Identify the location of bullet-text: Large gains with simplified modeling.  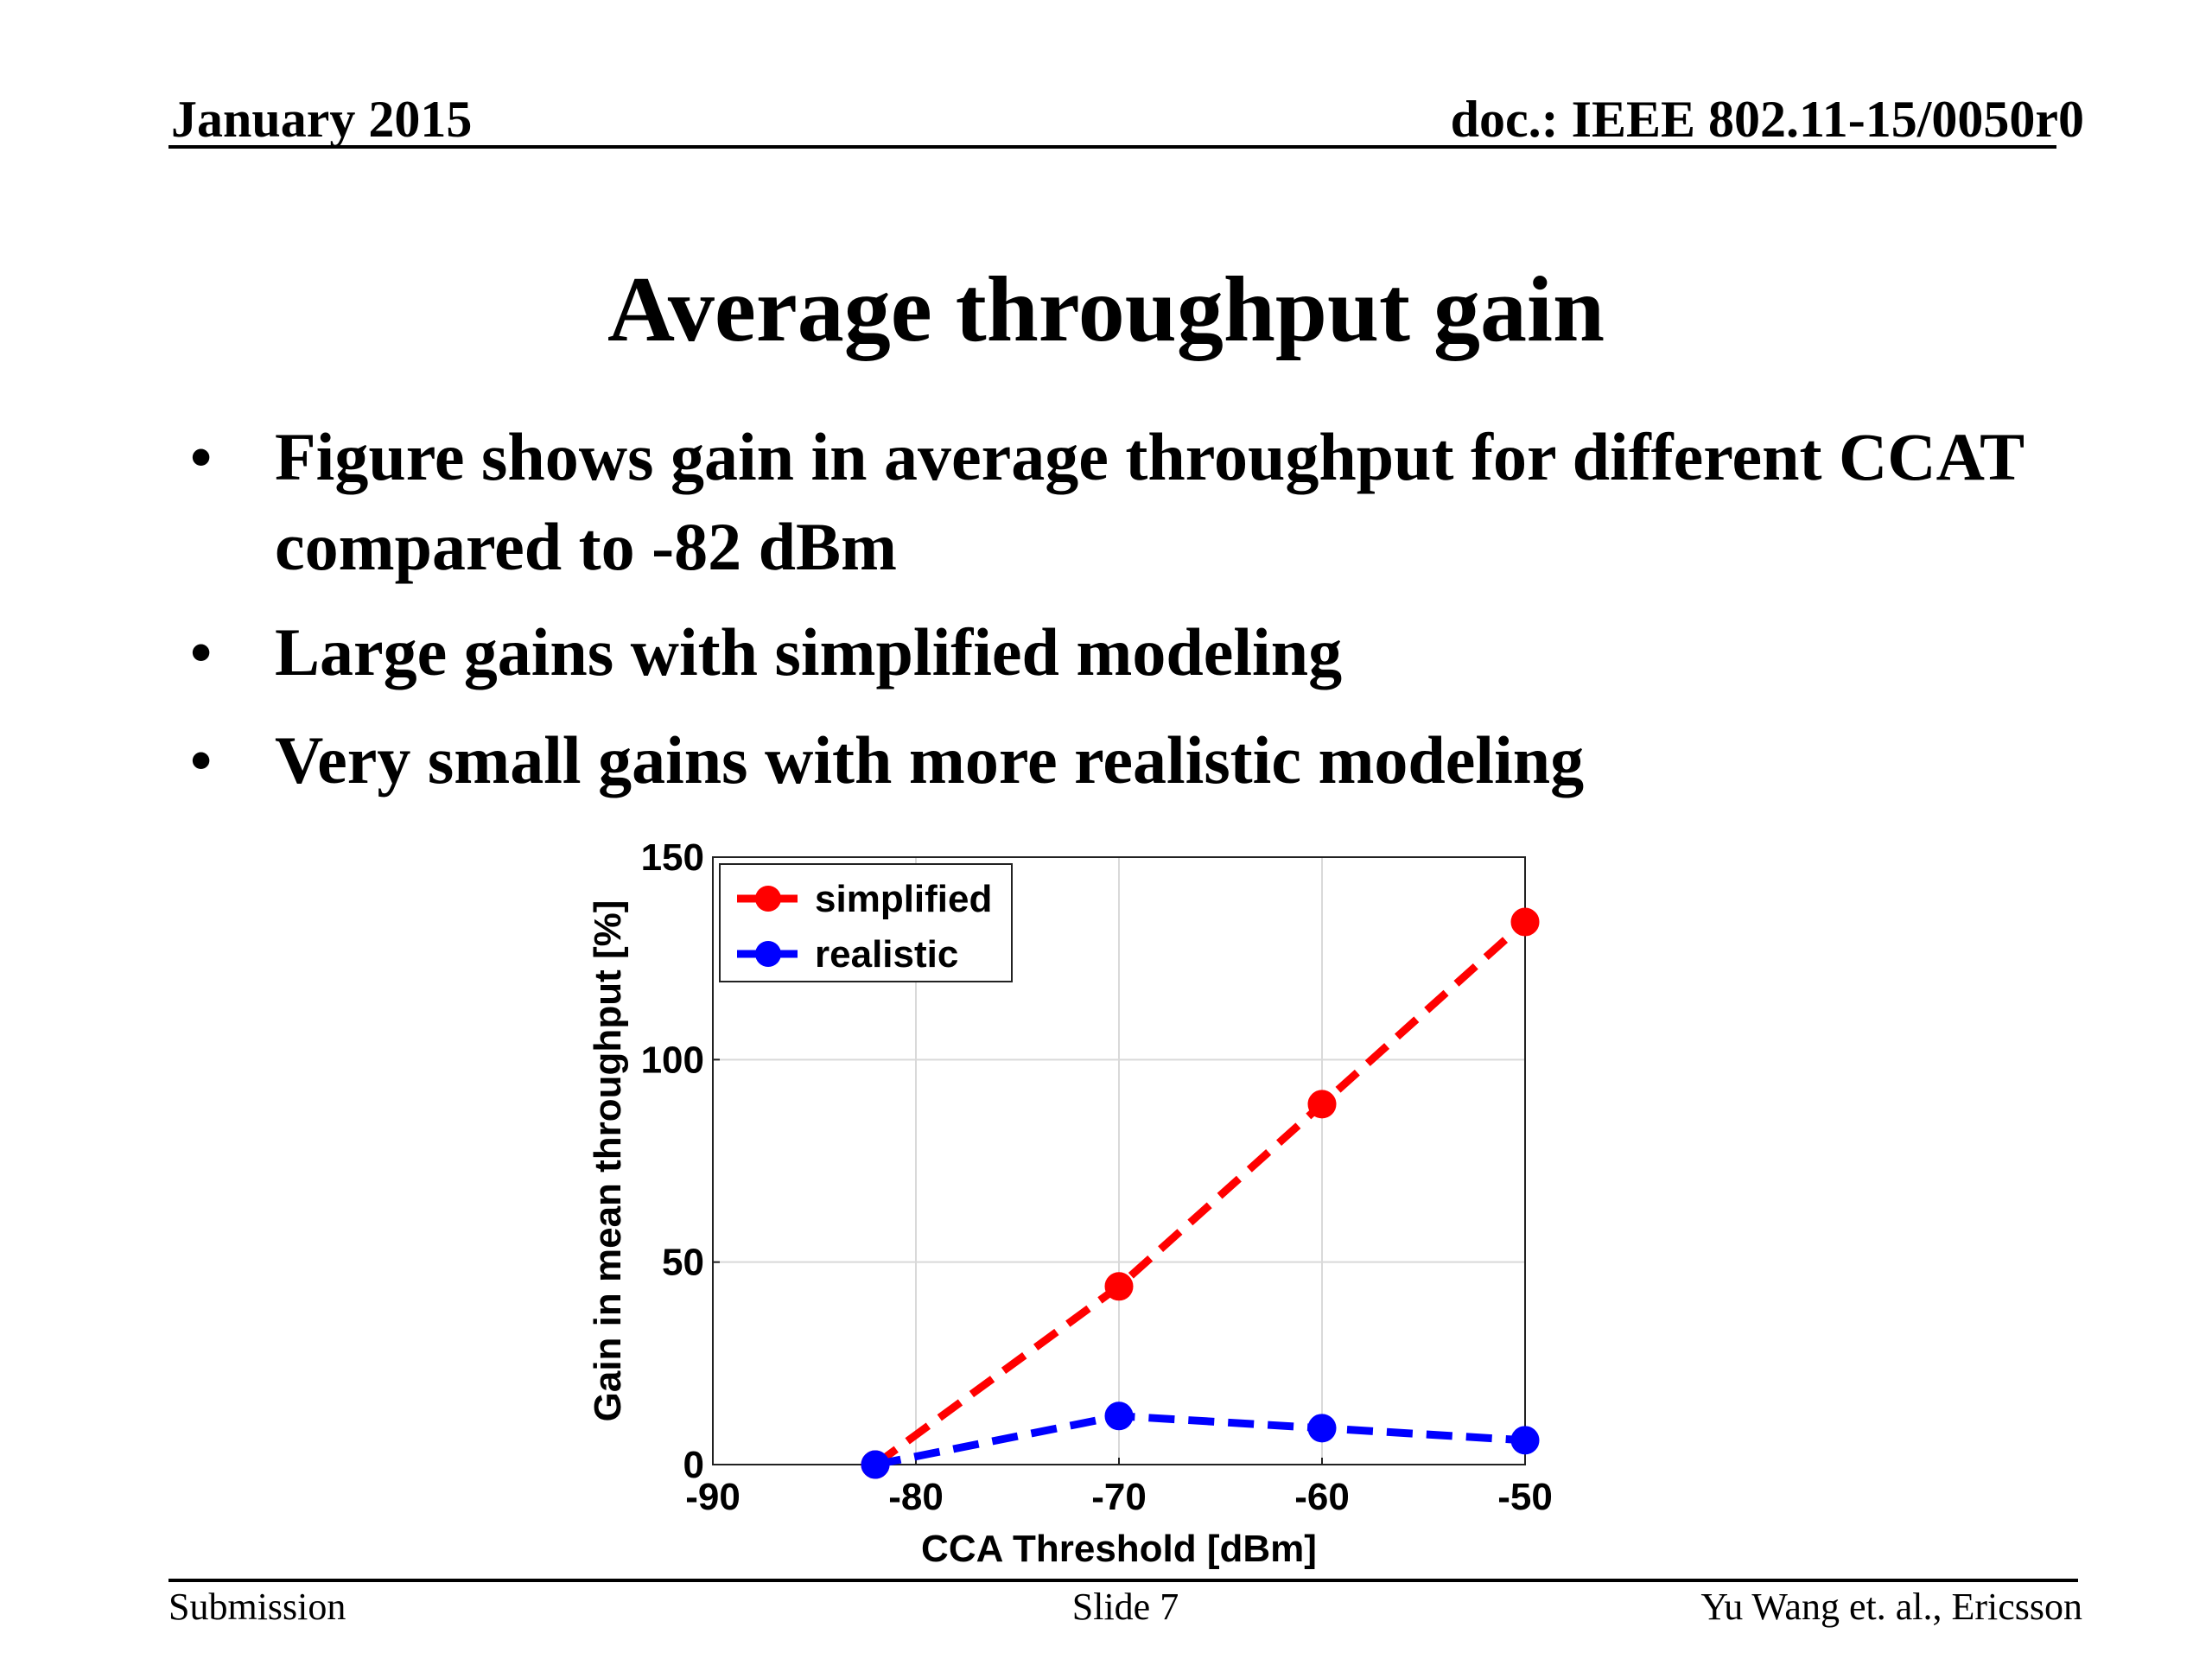
(809, 652).